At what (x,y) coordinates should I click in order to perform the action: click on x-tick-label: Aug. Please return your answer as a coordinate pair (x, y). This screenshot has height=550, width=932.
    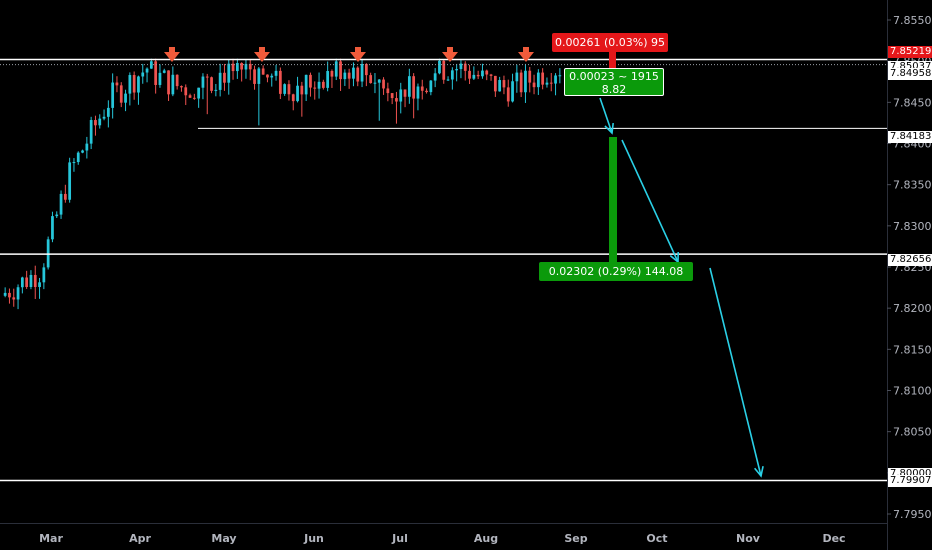
    Looking at the image, I should click on (486, 538).